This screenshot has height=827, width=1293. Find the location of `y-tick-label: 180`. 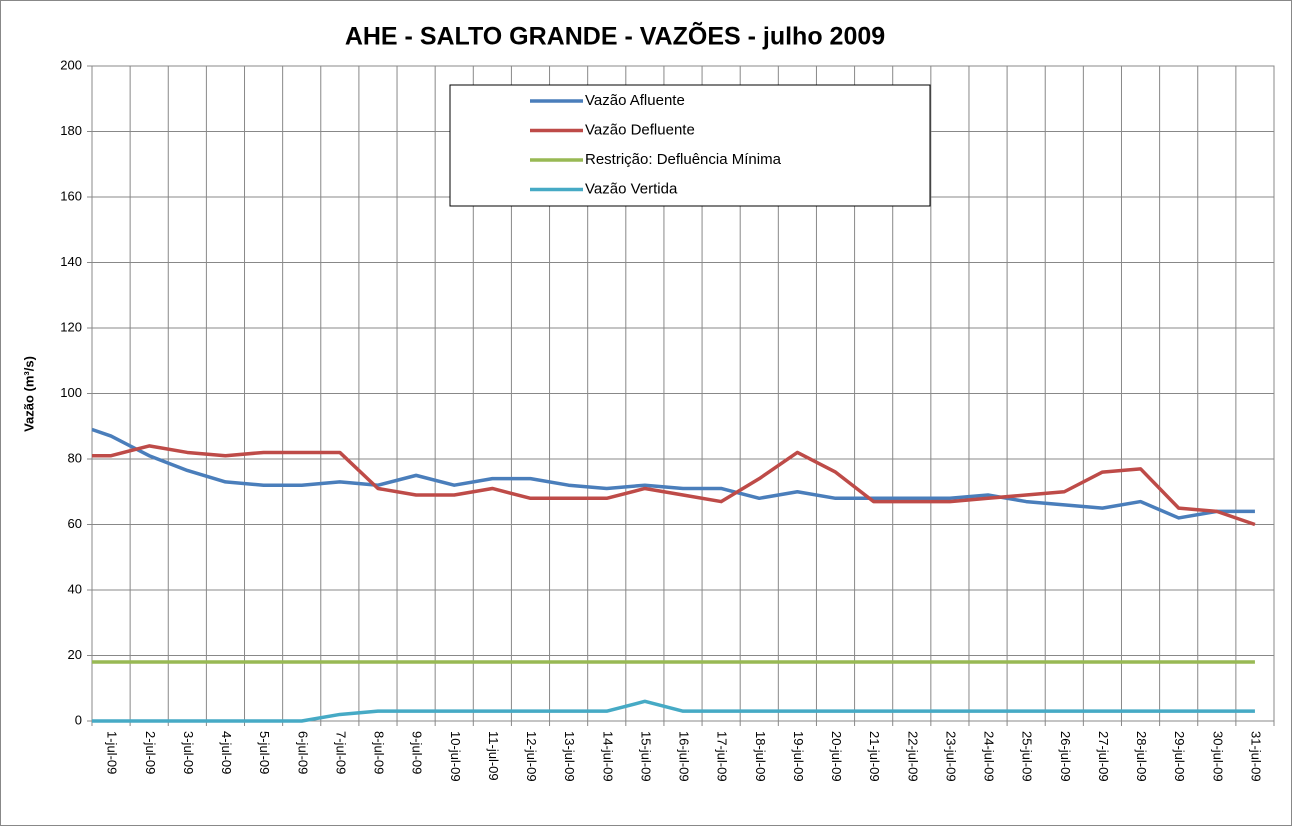

y-tick-label: 180 is located at coordinates (71, 130).